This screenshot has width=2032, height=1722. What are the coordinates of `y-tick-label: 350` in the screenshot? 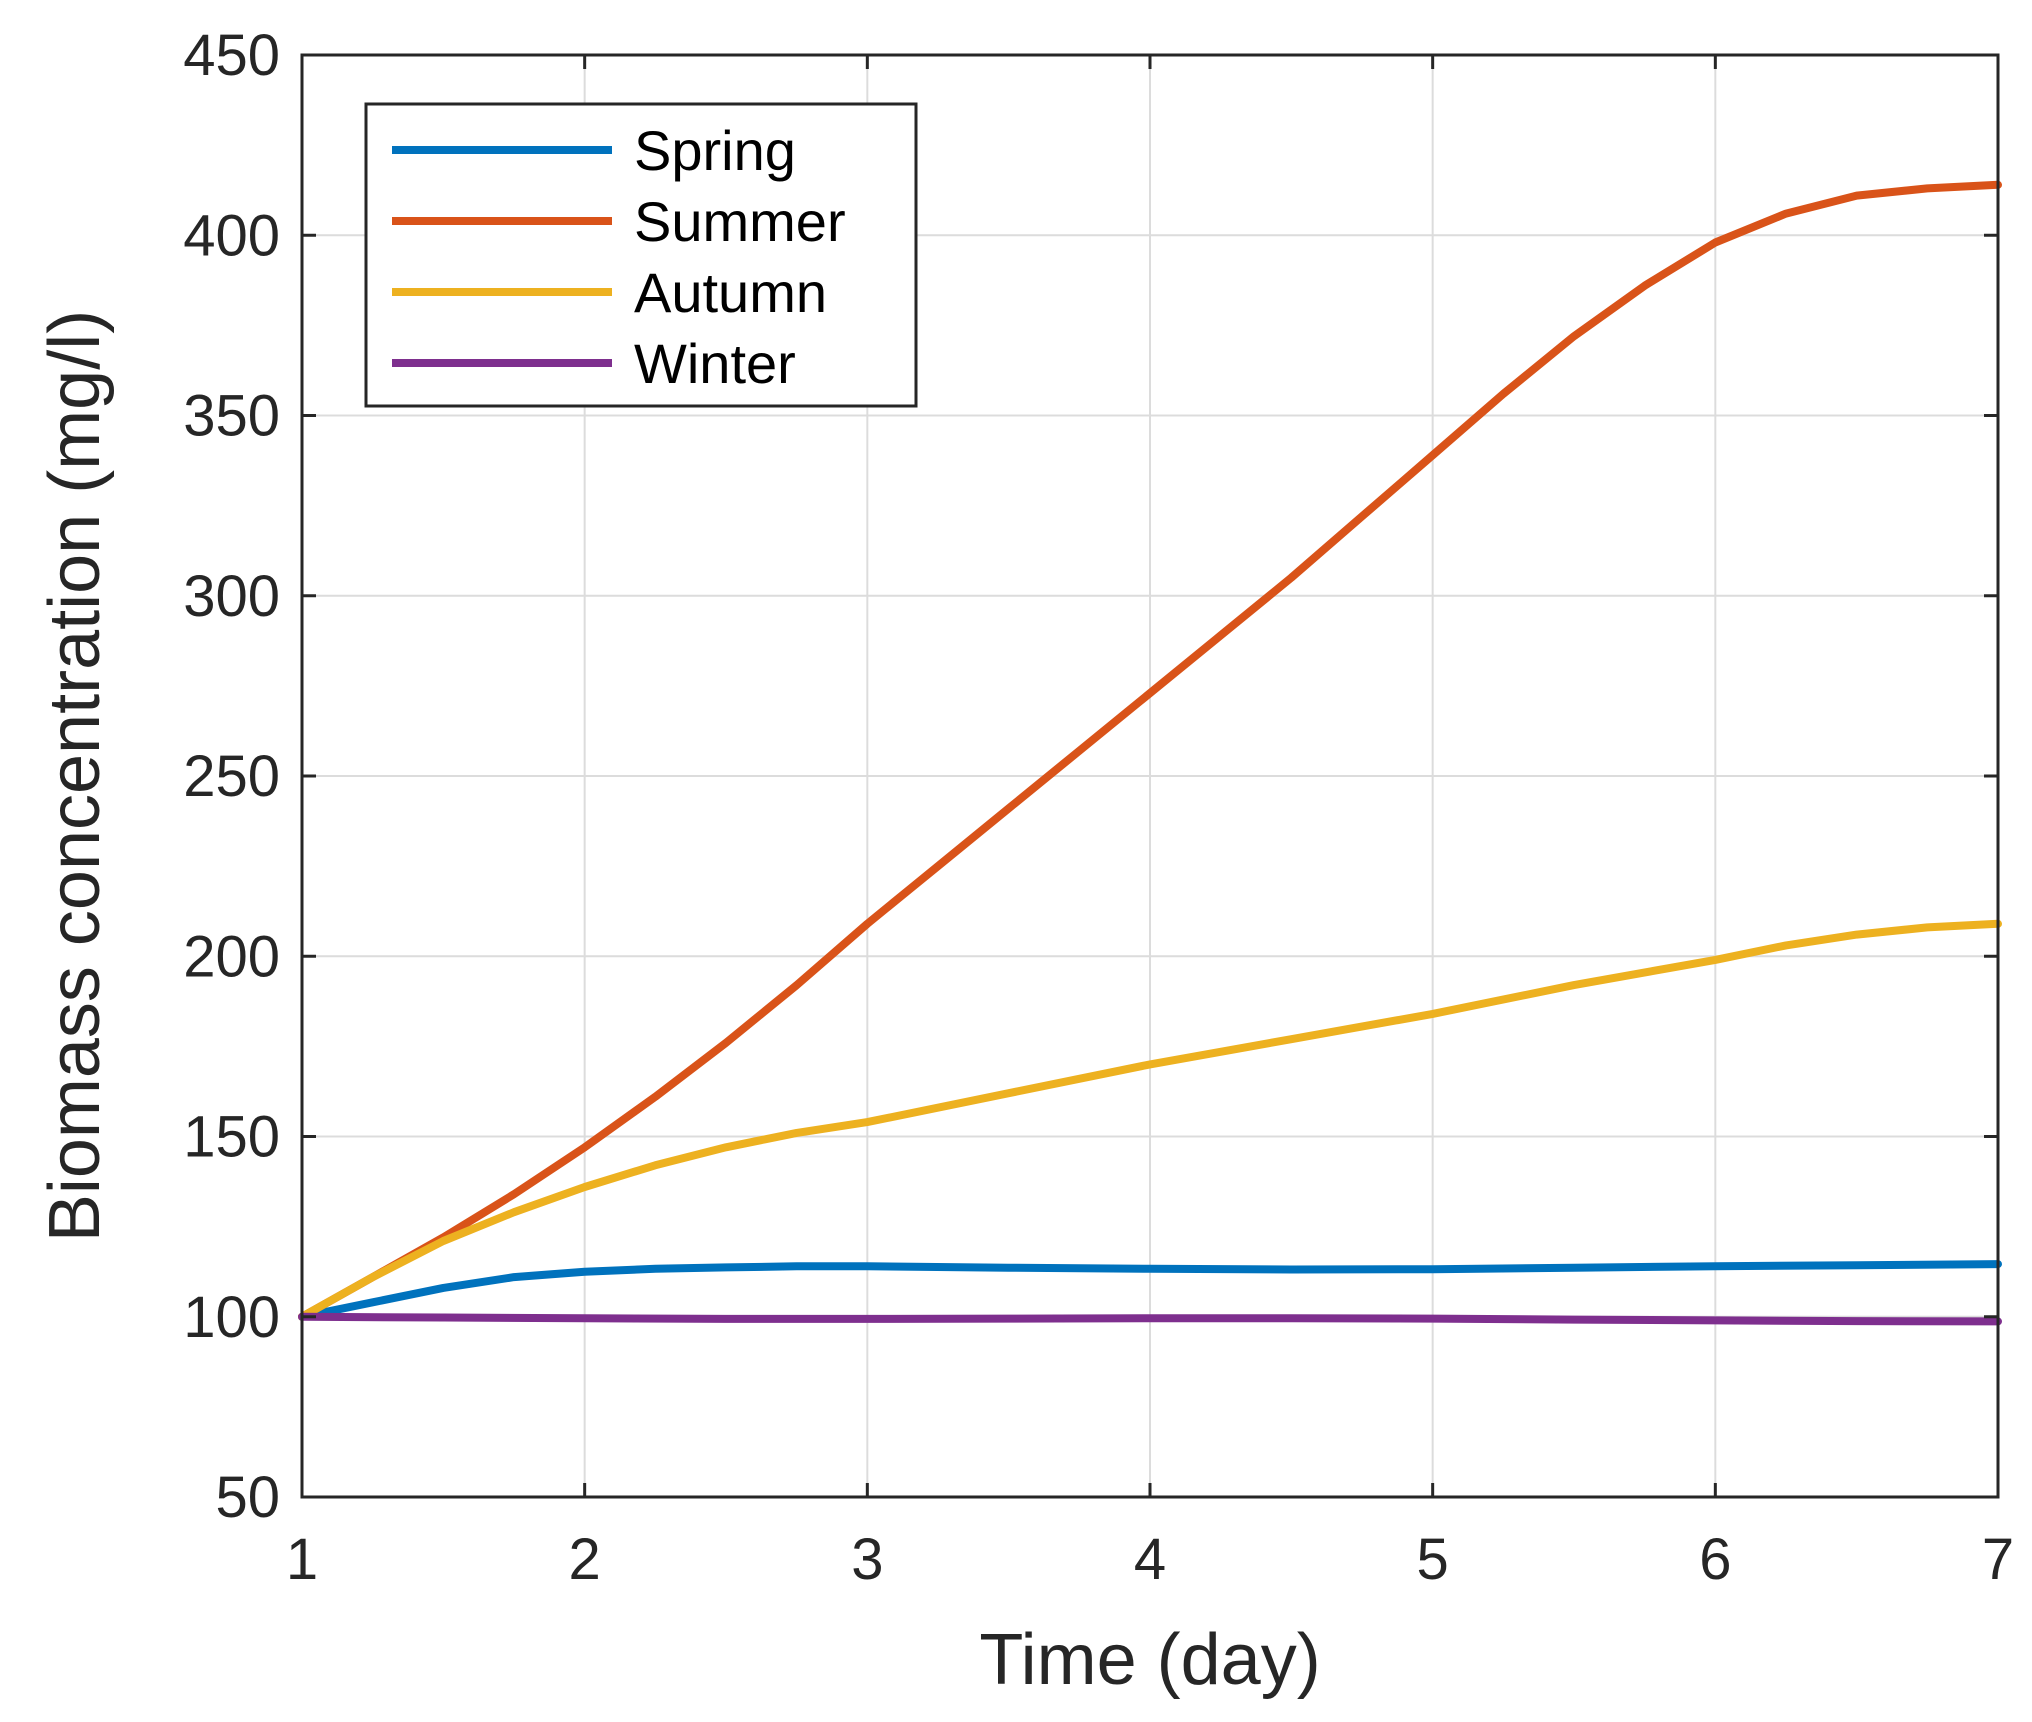 It's located at (231, 416).